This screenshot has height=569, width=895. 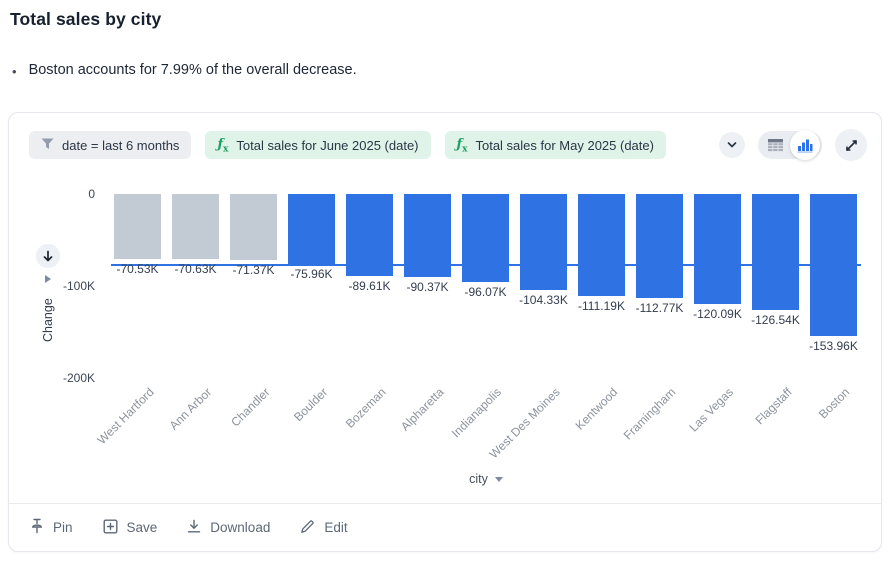 I want to click on bar-flagstaff, so click(x=775, y=252).